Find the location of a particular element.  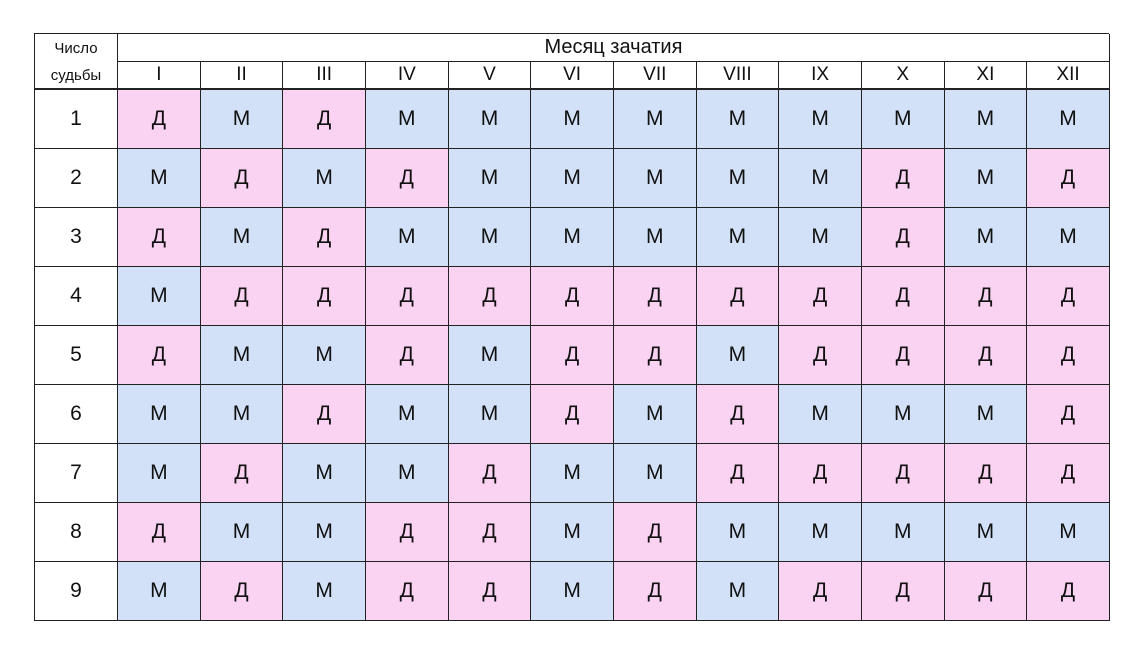

month-header: I is located at coordinates (159, 76).